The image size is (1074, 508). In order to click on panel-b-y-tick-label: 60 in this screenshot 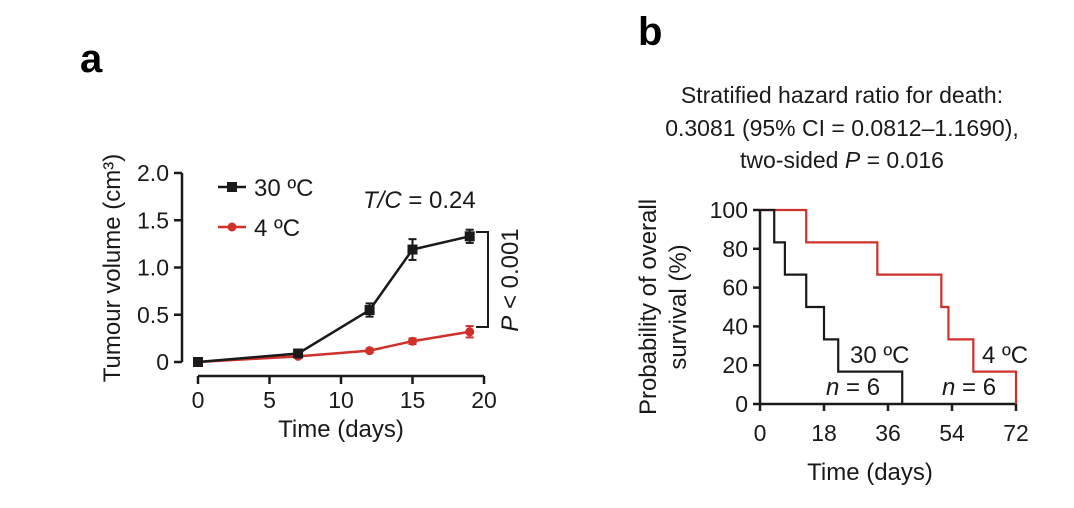, I will do `click(735, 288)`.